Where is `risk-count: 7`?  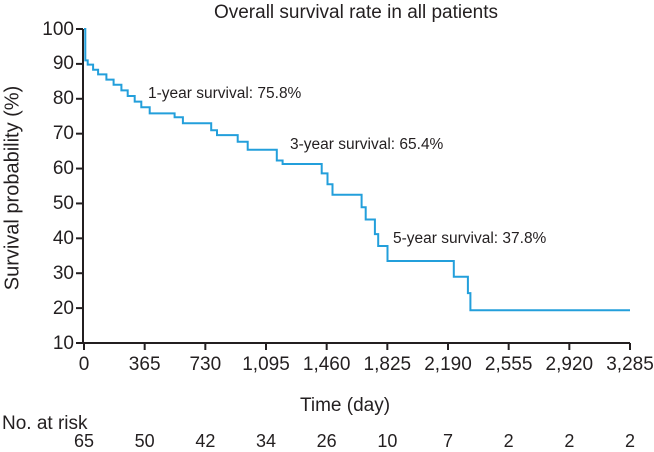
risk-count: 7 is located at coordinates (448, 441).